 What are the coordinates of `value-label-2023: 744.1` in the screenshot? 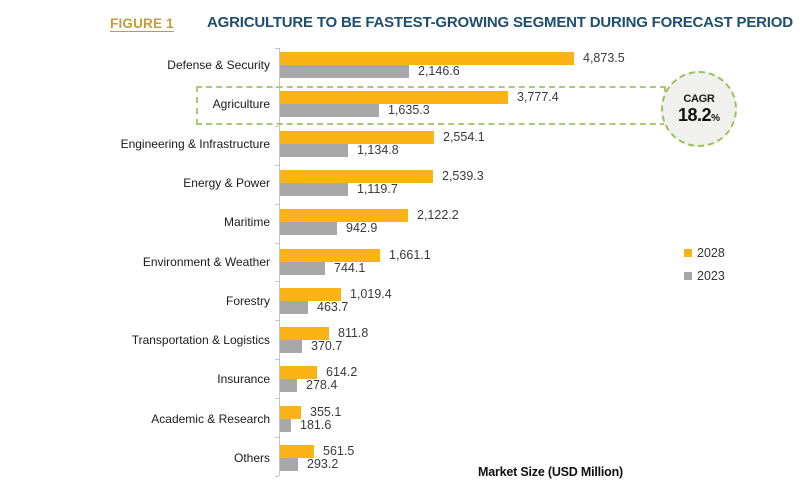 It's located at (350, 268).